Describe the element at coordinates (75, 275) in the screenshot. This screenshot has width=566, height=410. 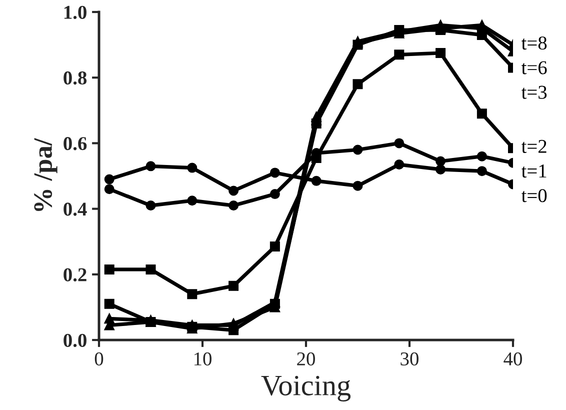
I see `y-tick-label: 0.2` at that location.